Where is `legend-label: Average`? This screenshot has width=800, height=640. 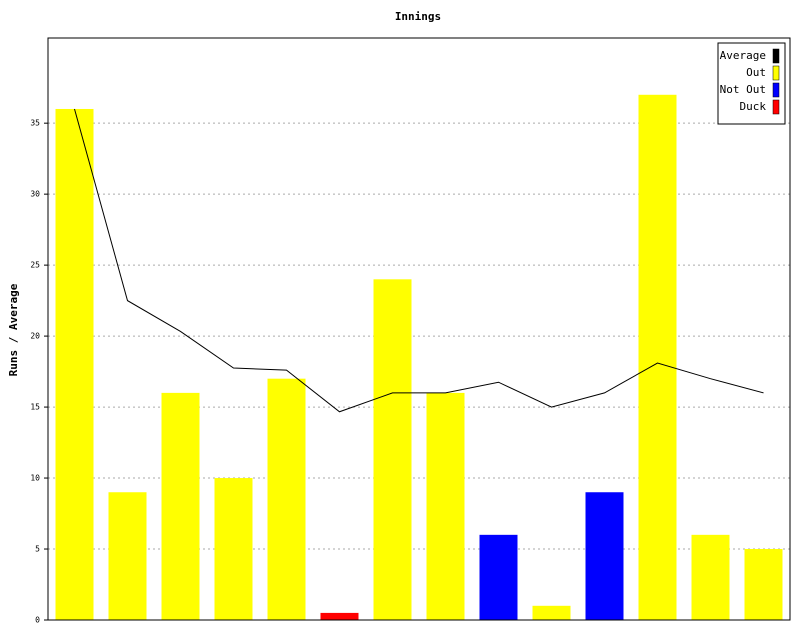
legend-label: Average is located at coordinates (743, 55).